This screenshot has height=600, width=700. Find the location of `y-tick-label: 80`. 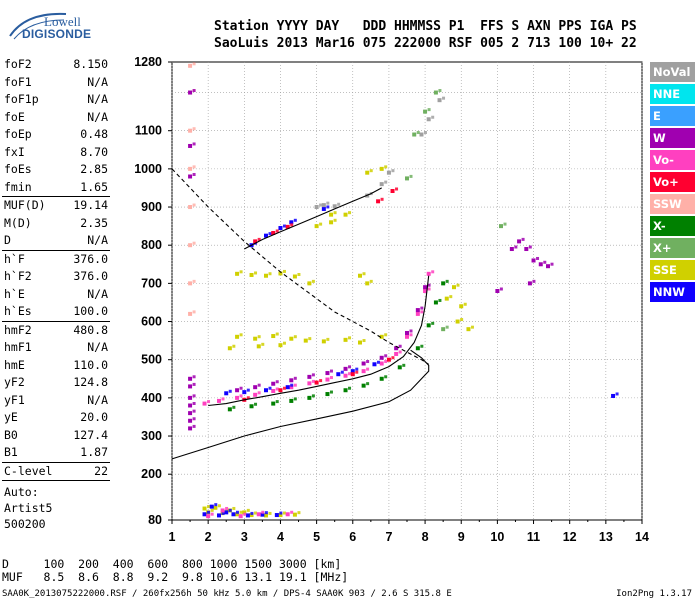

y-tick-label: 80 is located at coordinates (155, 520).